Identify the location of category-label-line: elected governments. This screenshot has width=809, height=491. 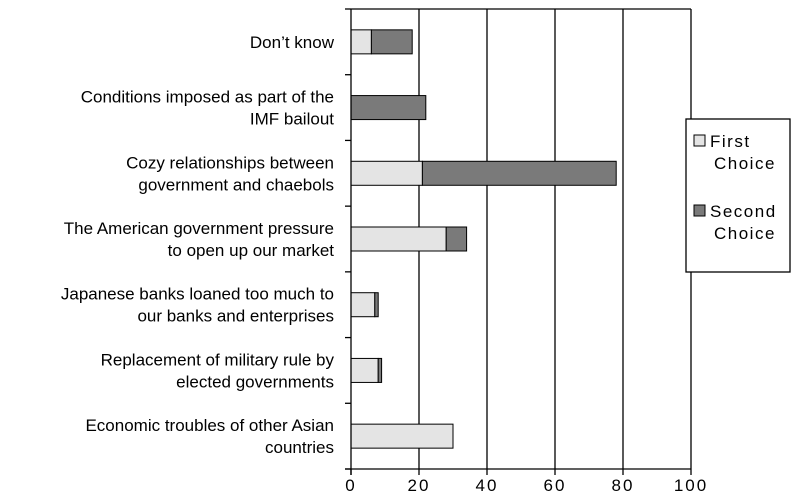
(255, 381).